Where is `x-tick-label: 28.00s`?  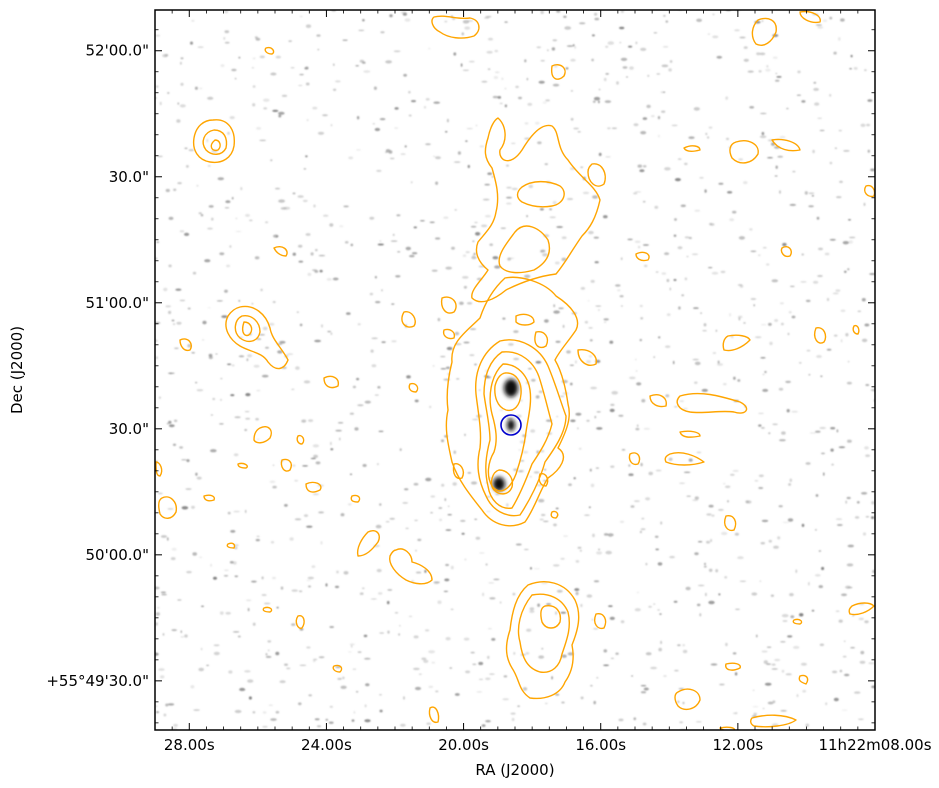
x-tick-label: 28.00s is located at coordinates (189, 745).